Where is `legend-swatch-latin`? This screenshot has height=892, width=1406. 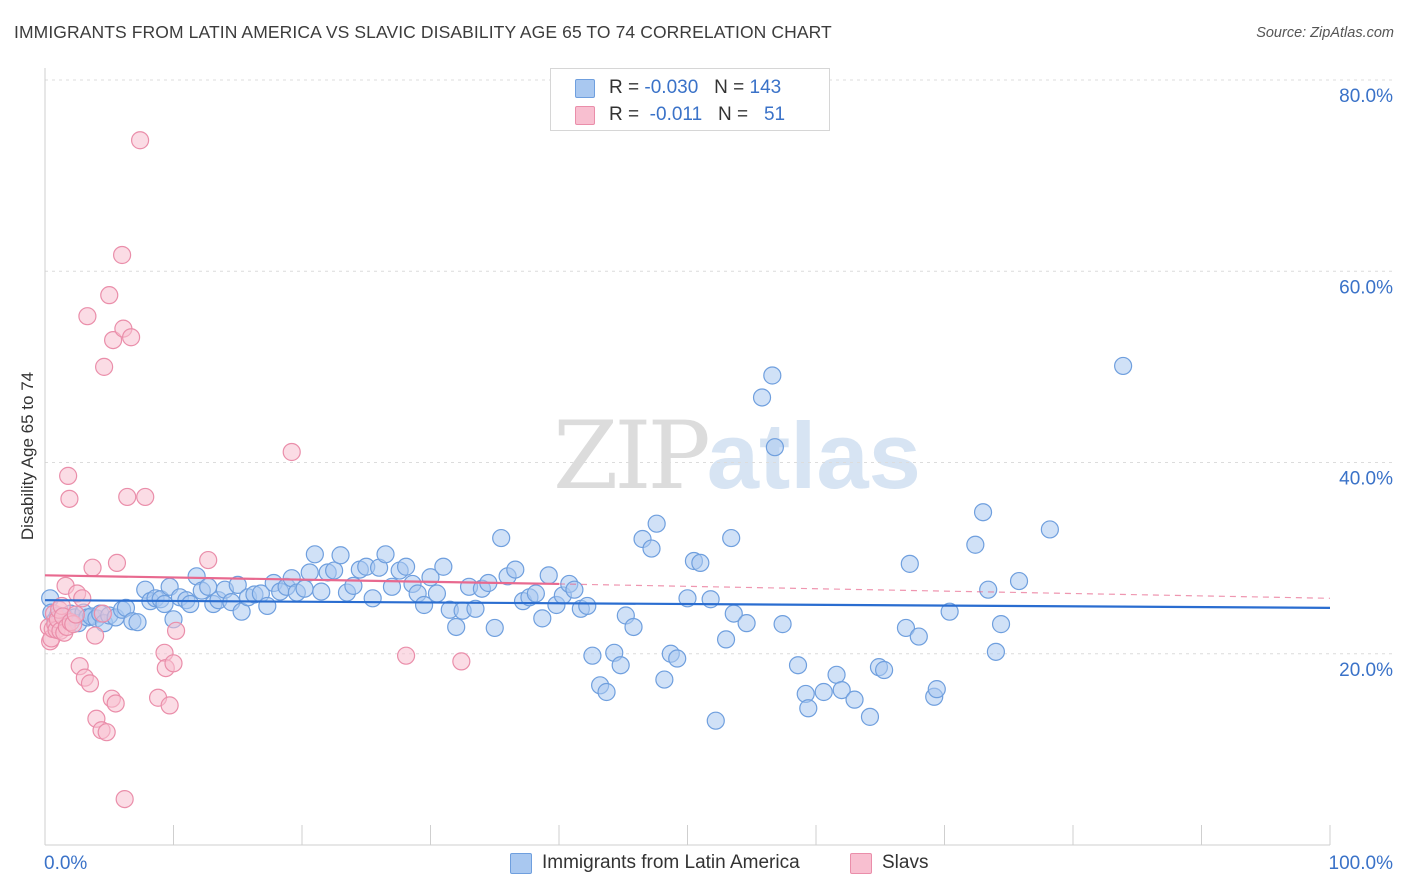
legend-swatch-latin is located at coordinates (585, 88).